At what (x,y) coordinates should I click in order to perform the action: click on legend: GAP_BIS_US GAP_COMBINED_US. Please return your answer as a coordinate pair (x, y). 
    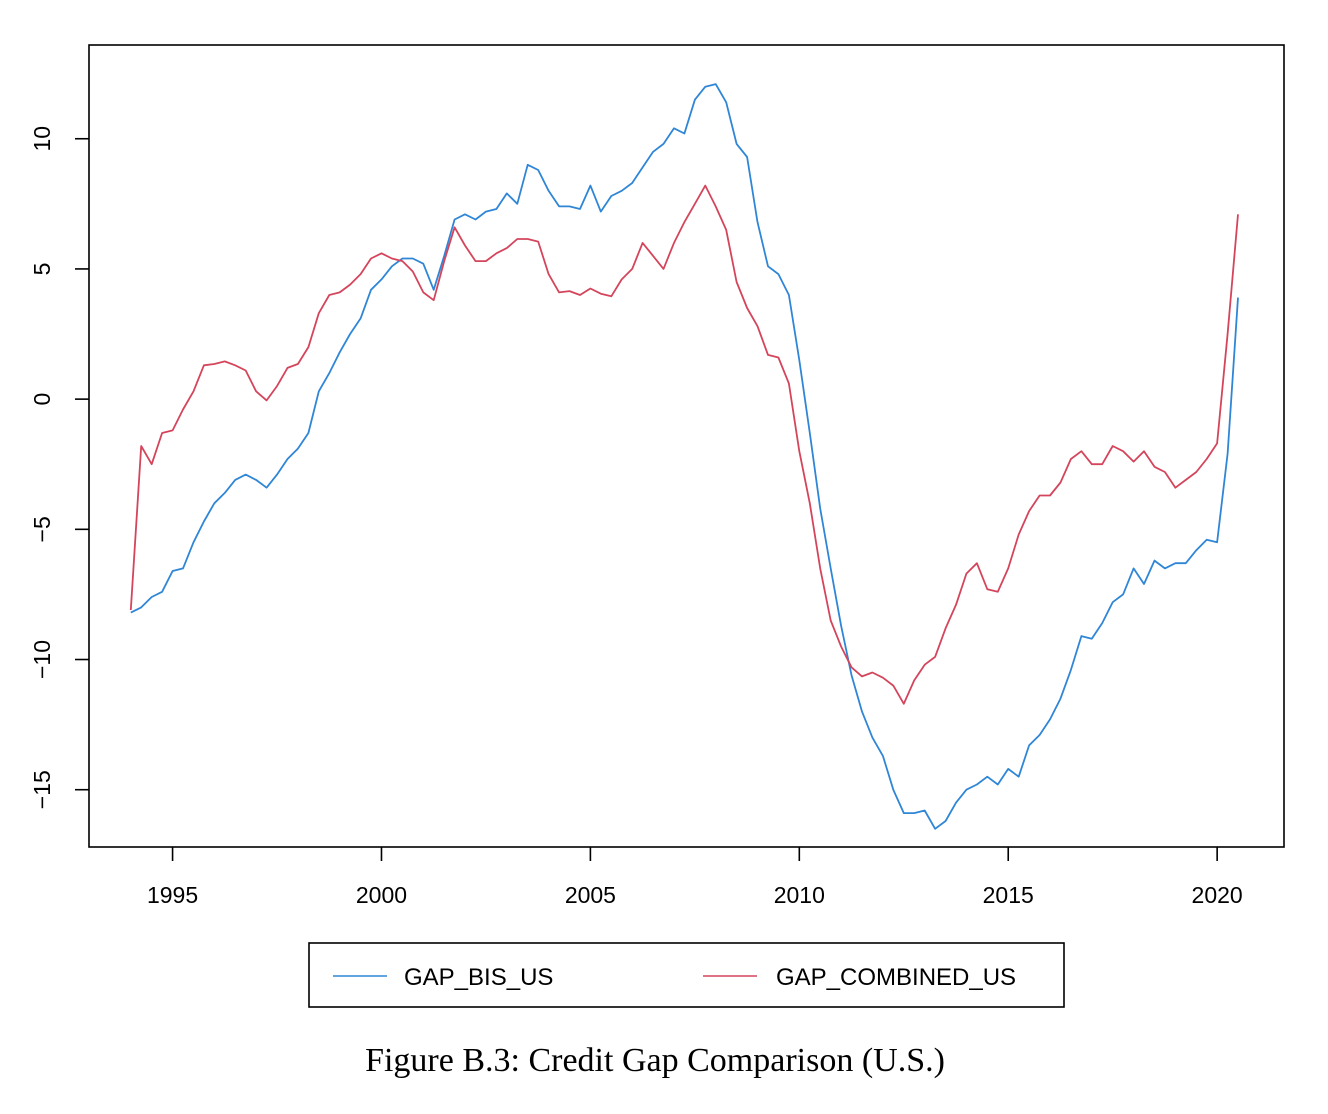
    Looking at the image, I should click on (686, 975).